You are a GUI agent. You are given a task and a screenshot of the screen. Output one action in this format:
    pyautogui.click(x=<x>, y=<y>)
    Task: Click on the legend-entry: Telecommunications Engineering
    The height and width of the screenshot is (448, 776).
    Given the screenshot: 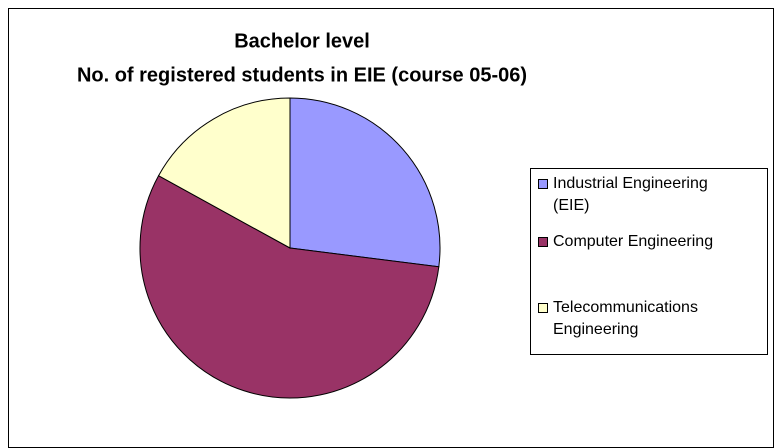 What is the action you would take?
    pyautogui.click(x=650, y=319)
    